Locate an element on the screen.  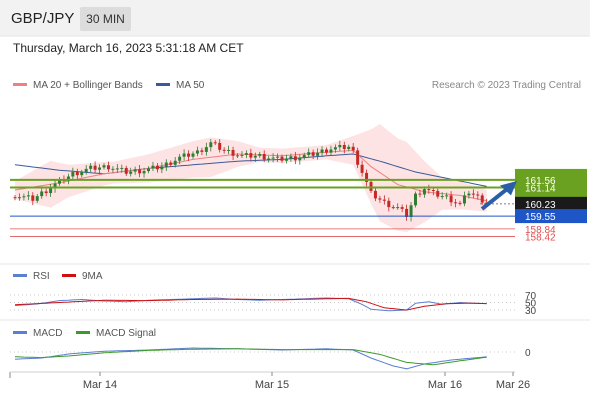
price-label-resistance: 161.56 is located at coordinates (540, 181).